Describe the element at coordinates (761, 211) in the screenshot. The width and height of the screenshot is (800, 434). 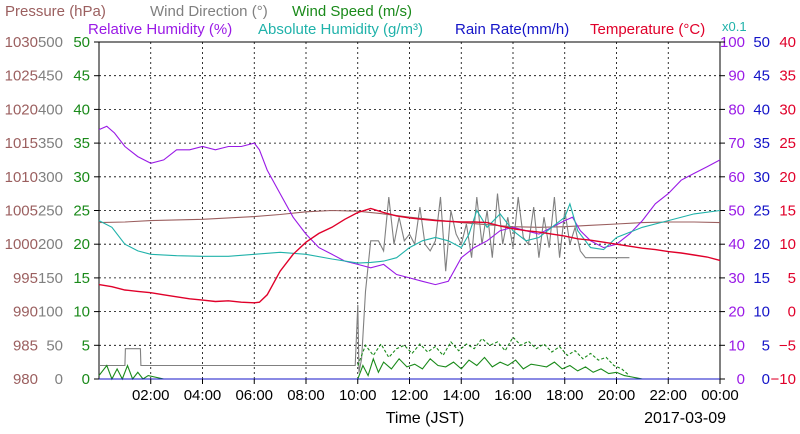
I see `y-tick-label-rain_rate: 25` at that location.